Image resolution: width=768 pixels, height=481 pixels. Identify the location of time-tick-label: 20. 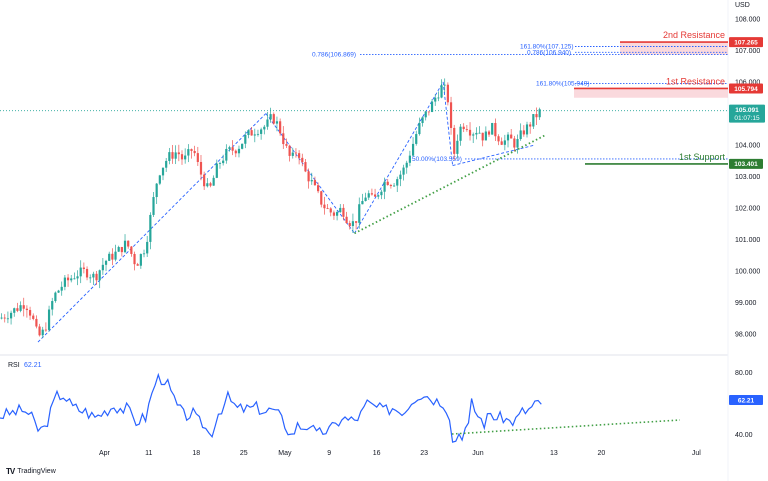
(601, 453).